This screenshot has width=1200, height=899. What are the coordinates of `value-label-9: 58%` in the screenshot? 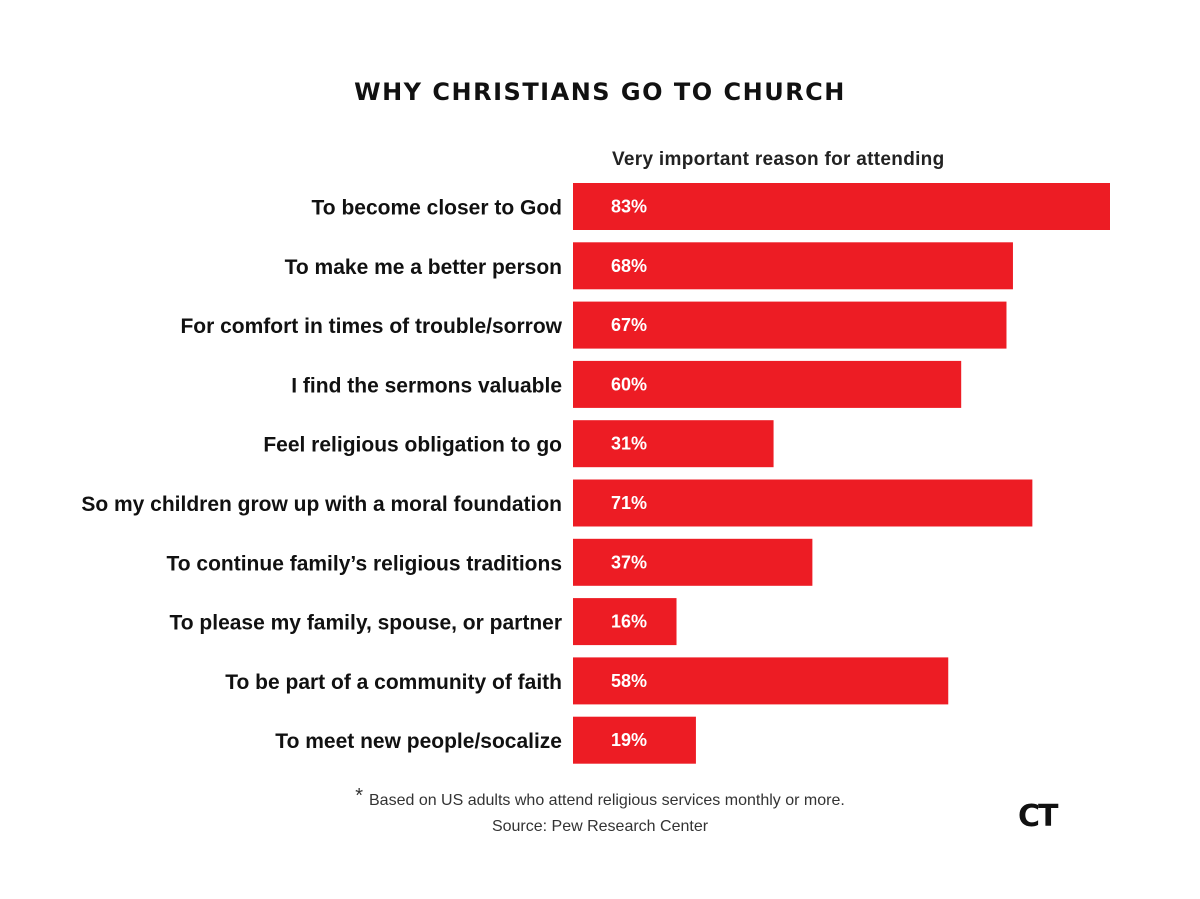 It's located at (629, 681).